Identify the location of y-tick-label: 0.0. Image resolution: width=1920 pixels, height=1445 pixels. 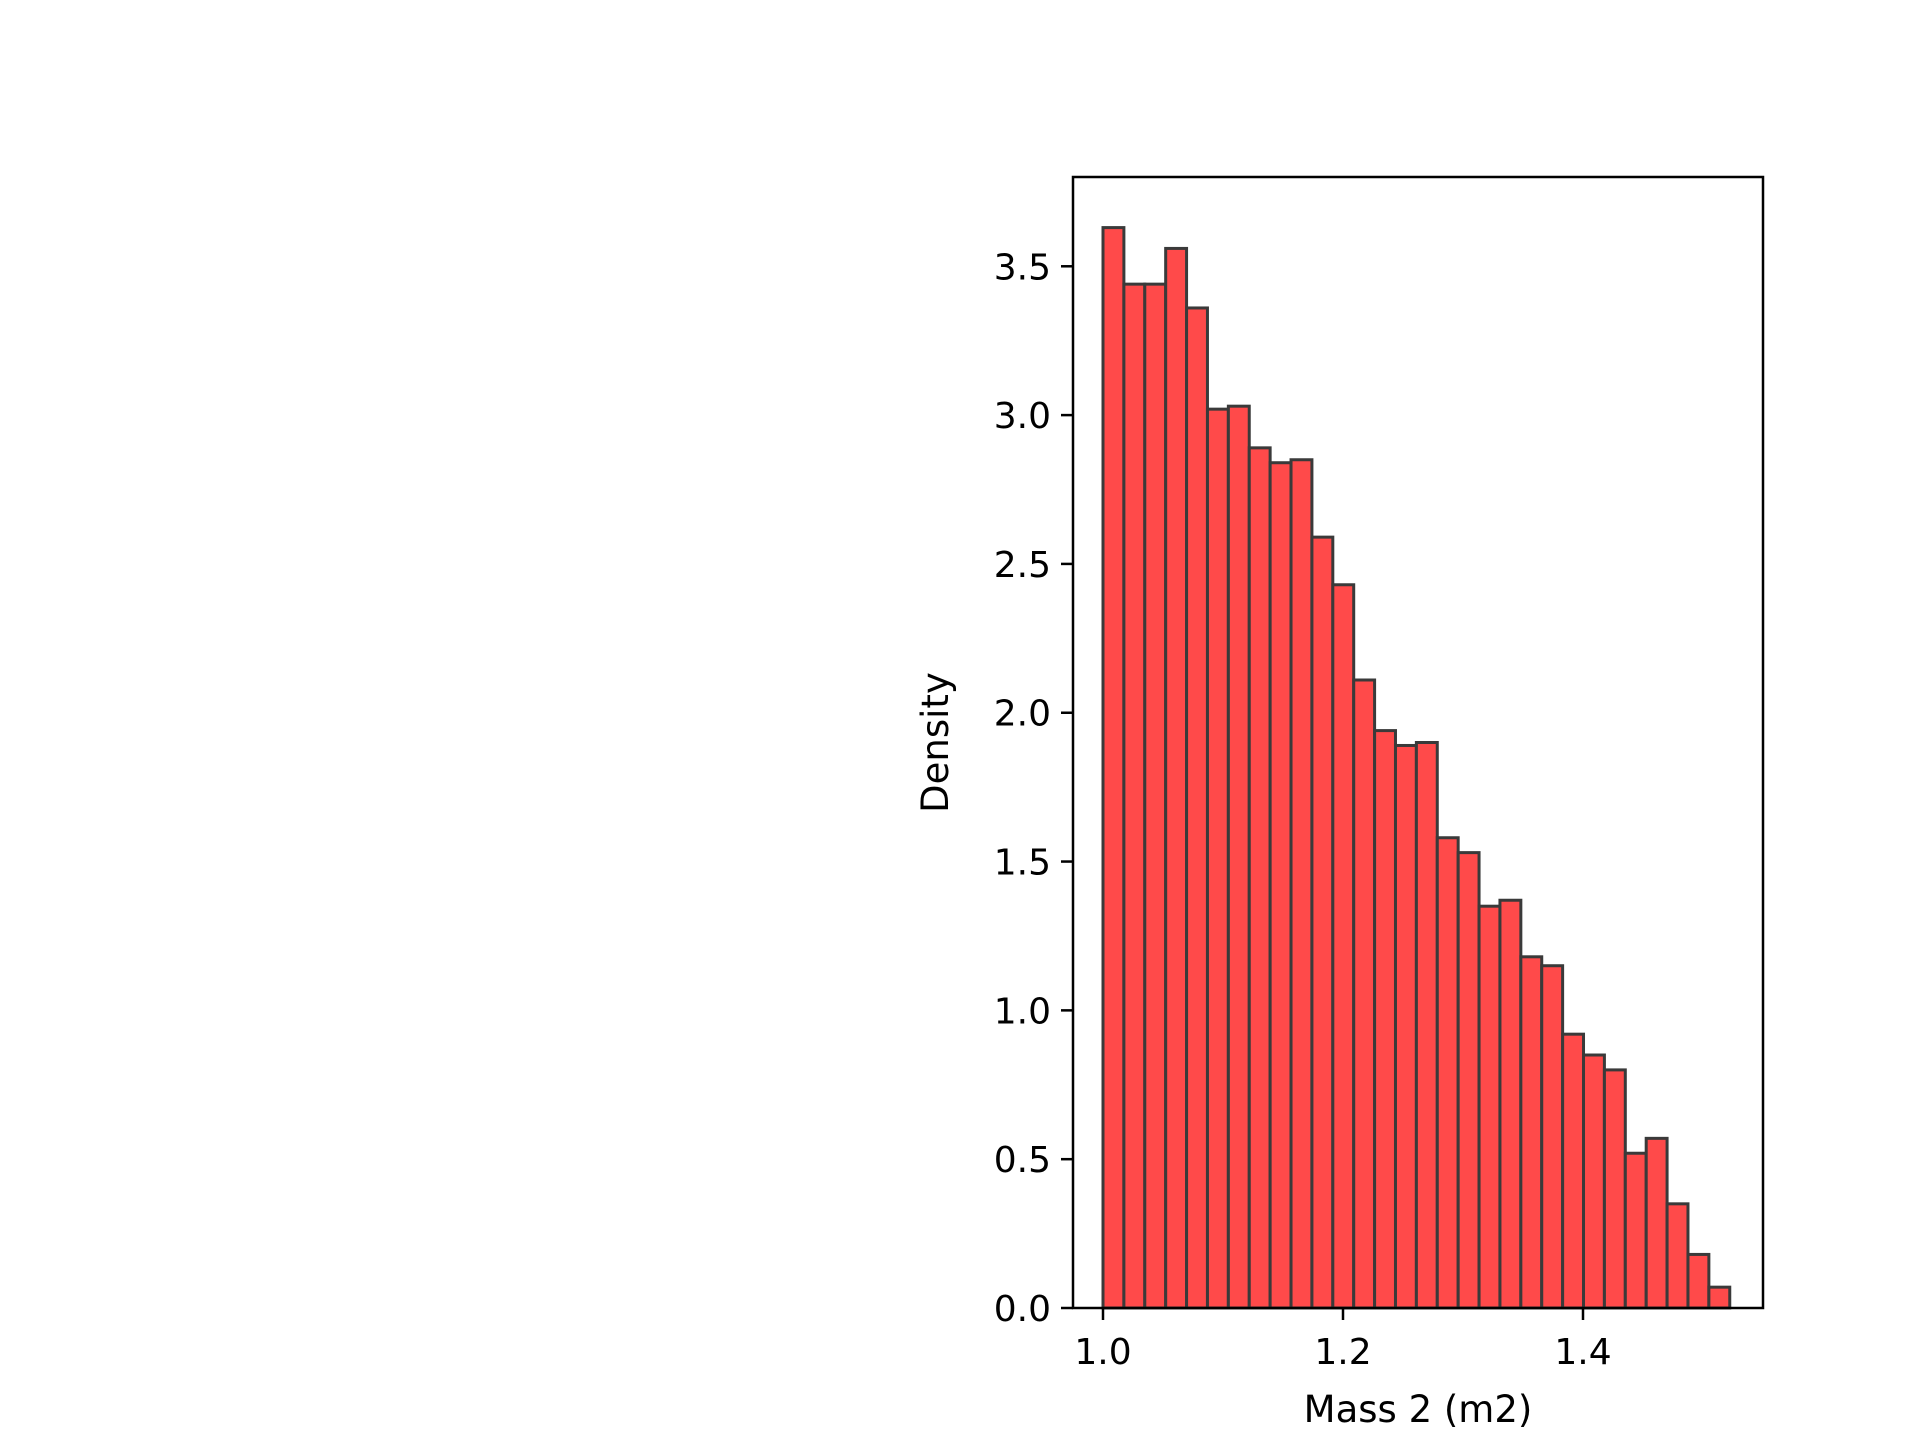
(1022, 1309).